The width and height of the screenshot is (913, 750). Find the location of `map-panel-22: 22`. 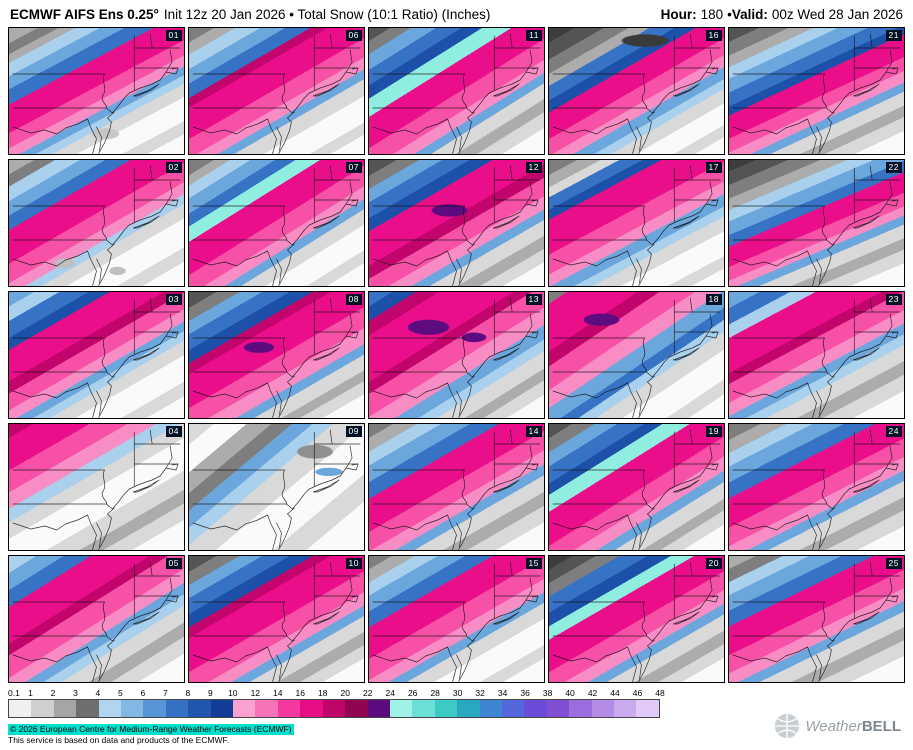

map-panel-22: 22 is located at coordinates (816, 223).